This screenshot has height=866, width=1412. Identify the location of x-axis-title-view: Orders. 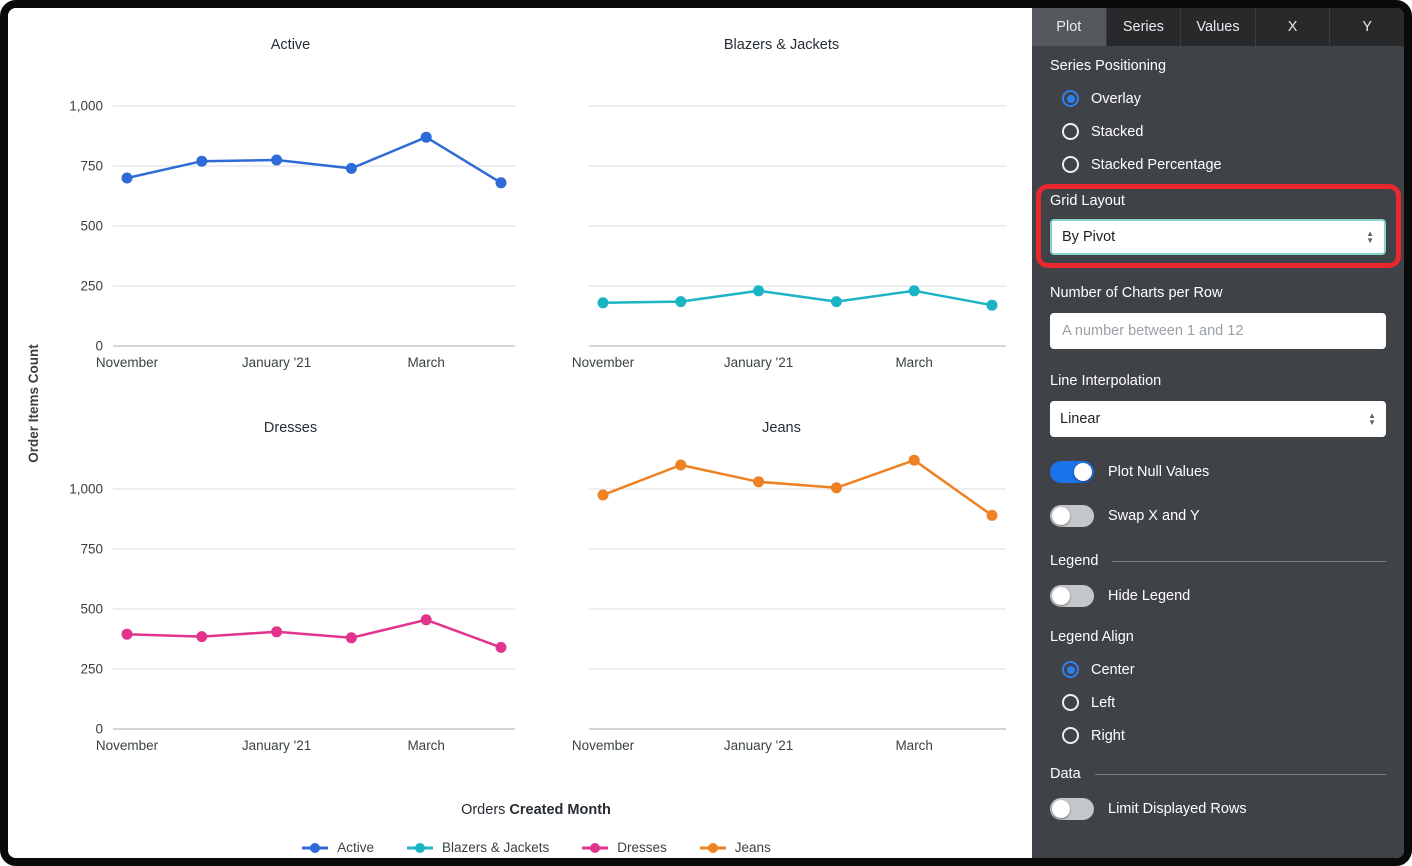
(483, 810).